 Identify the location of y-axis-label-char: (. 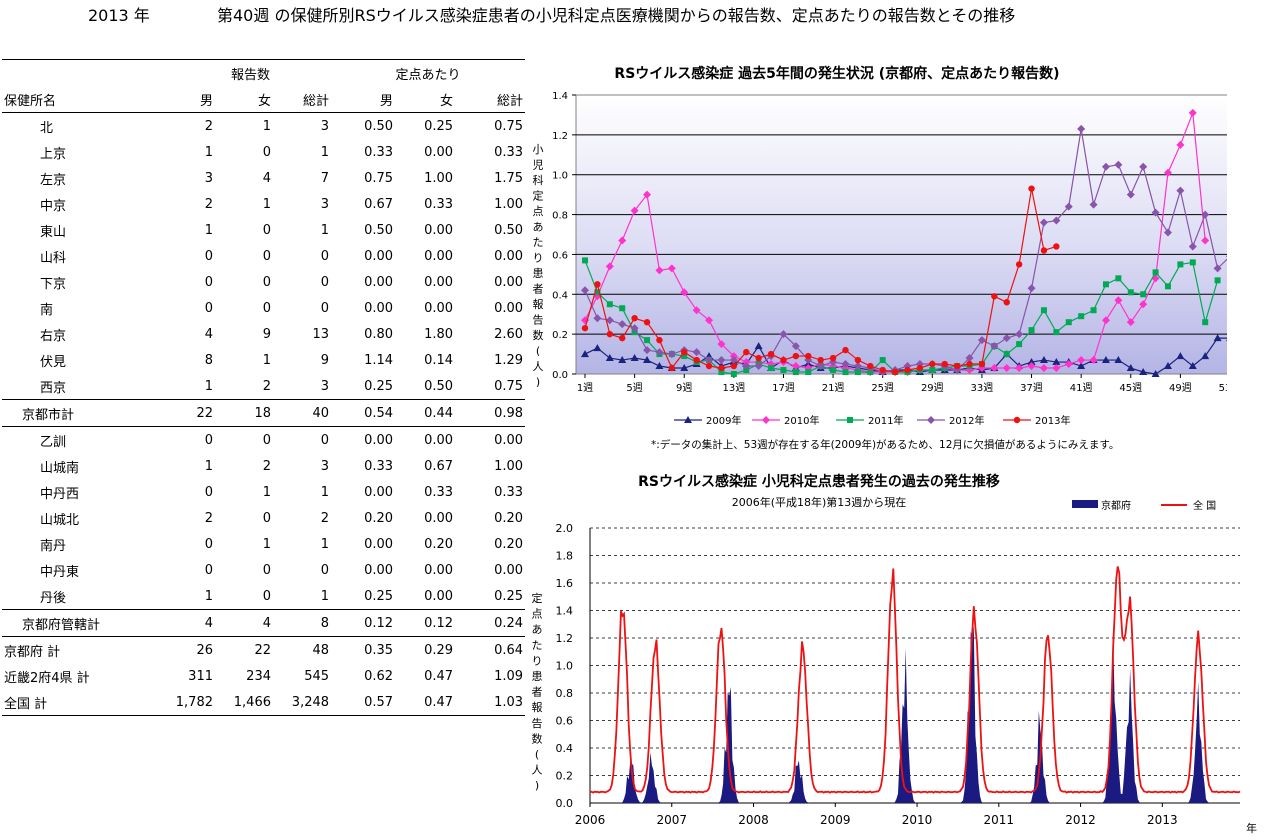
(538, 351).